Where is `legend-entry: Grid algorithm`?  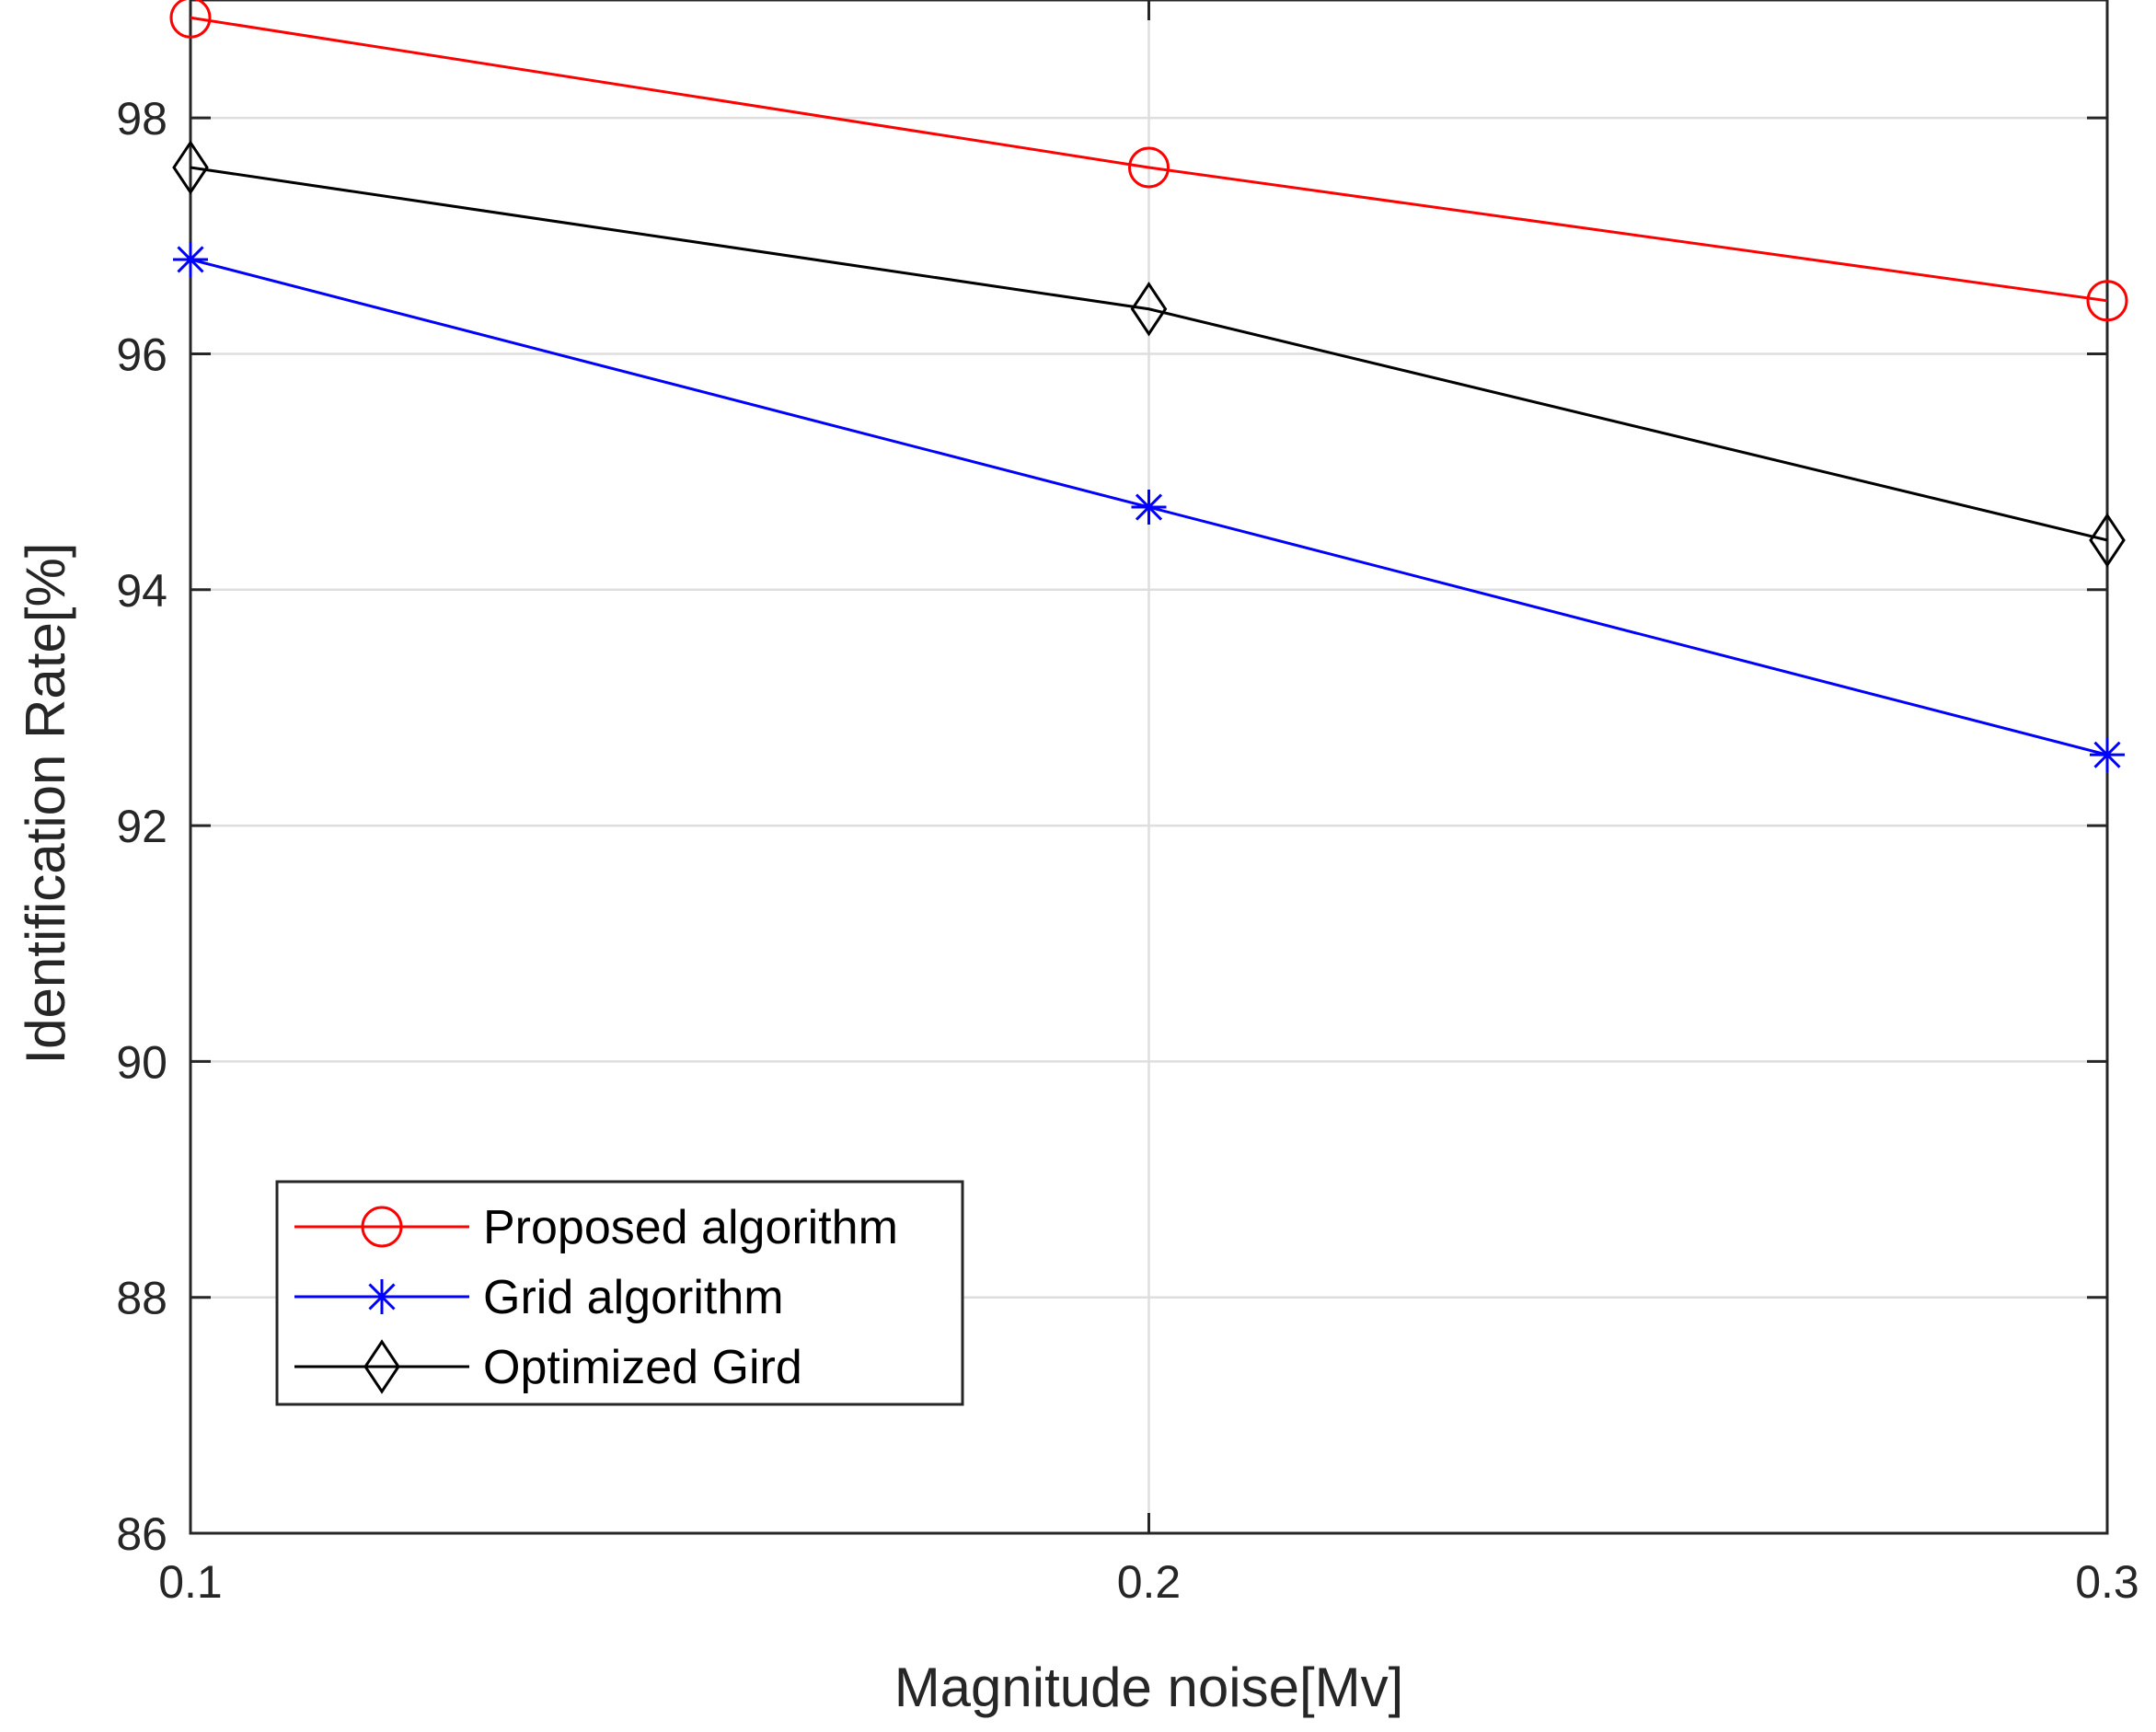 legend-entry: Grid algorithm is located at coordinates (633, 1297).